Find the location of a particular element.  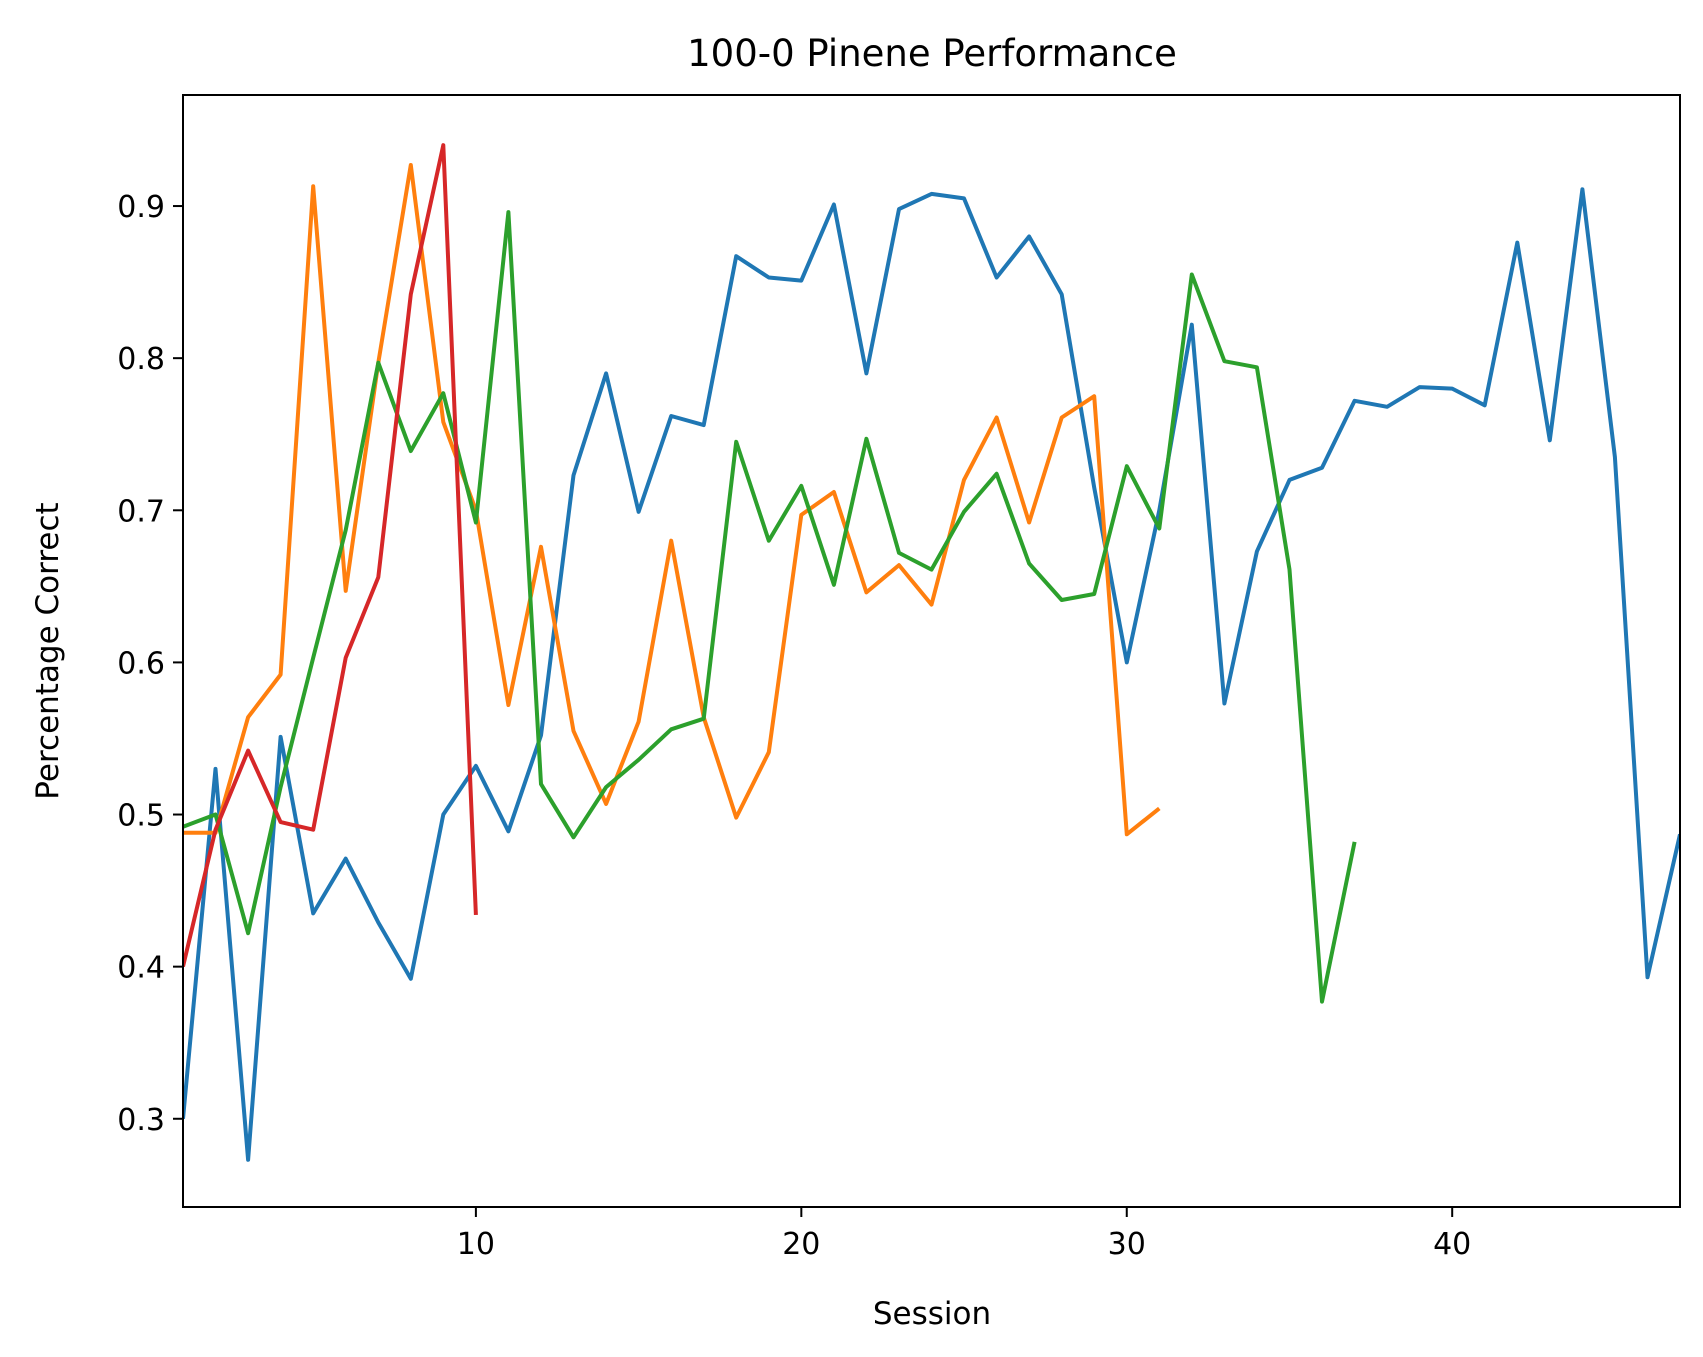

y-tick-label: 0.9 is located at coordinates (141, 207).